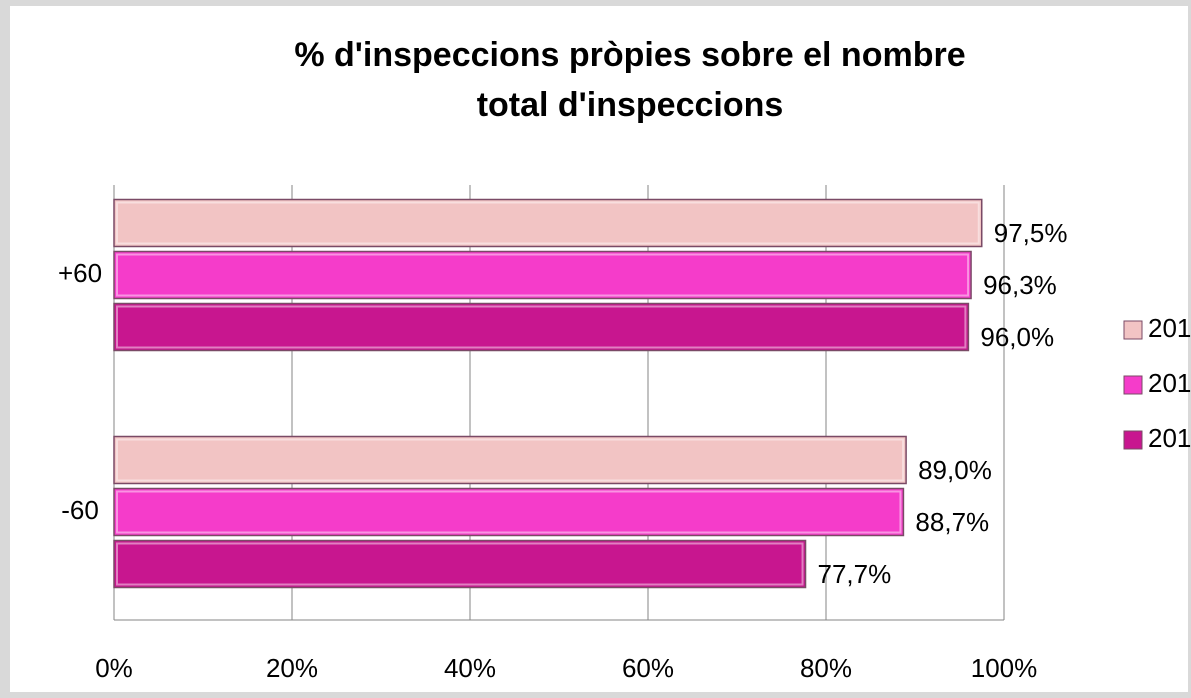 Image resolution: width=1191 pixels, height=698 pixels. Describe the element at coordinates (1020, 285) in the screenshot. I see `value-label: 96,3%` at that location.